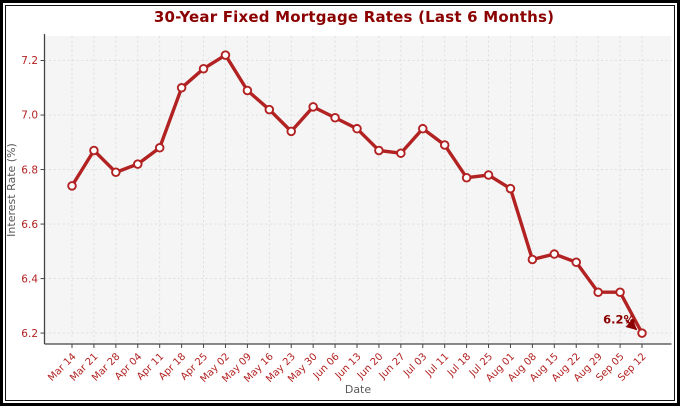 The image size is (680, 406). Describe the element at coordinates (29, 279) in the screenshot. I see `y-tick-label: 6.4` at that location.